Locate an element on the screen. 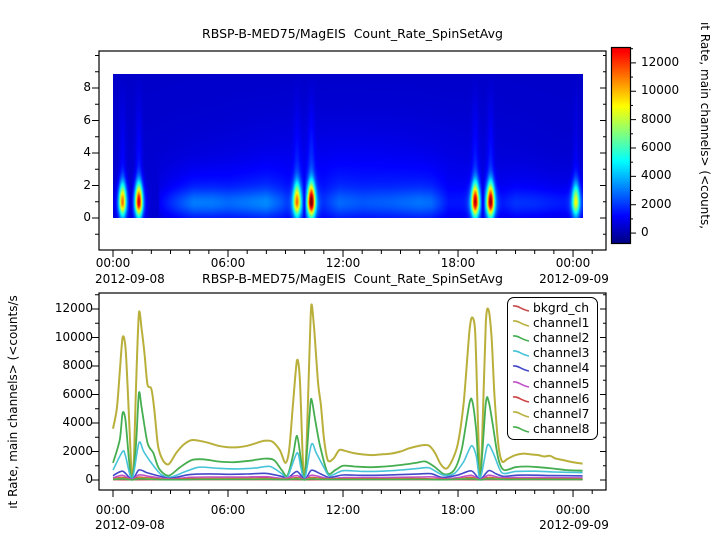  legend-label: channel6 is located at coordinates (561, 398).